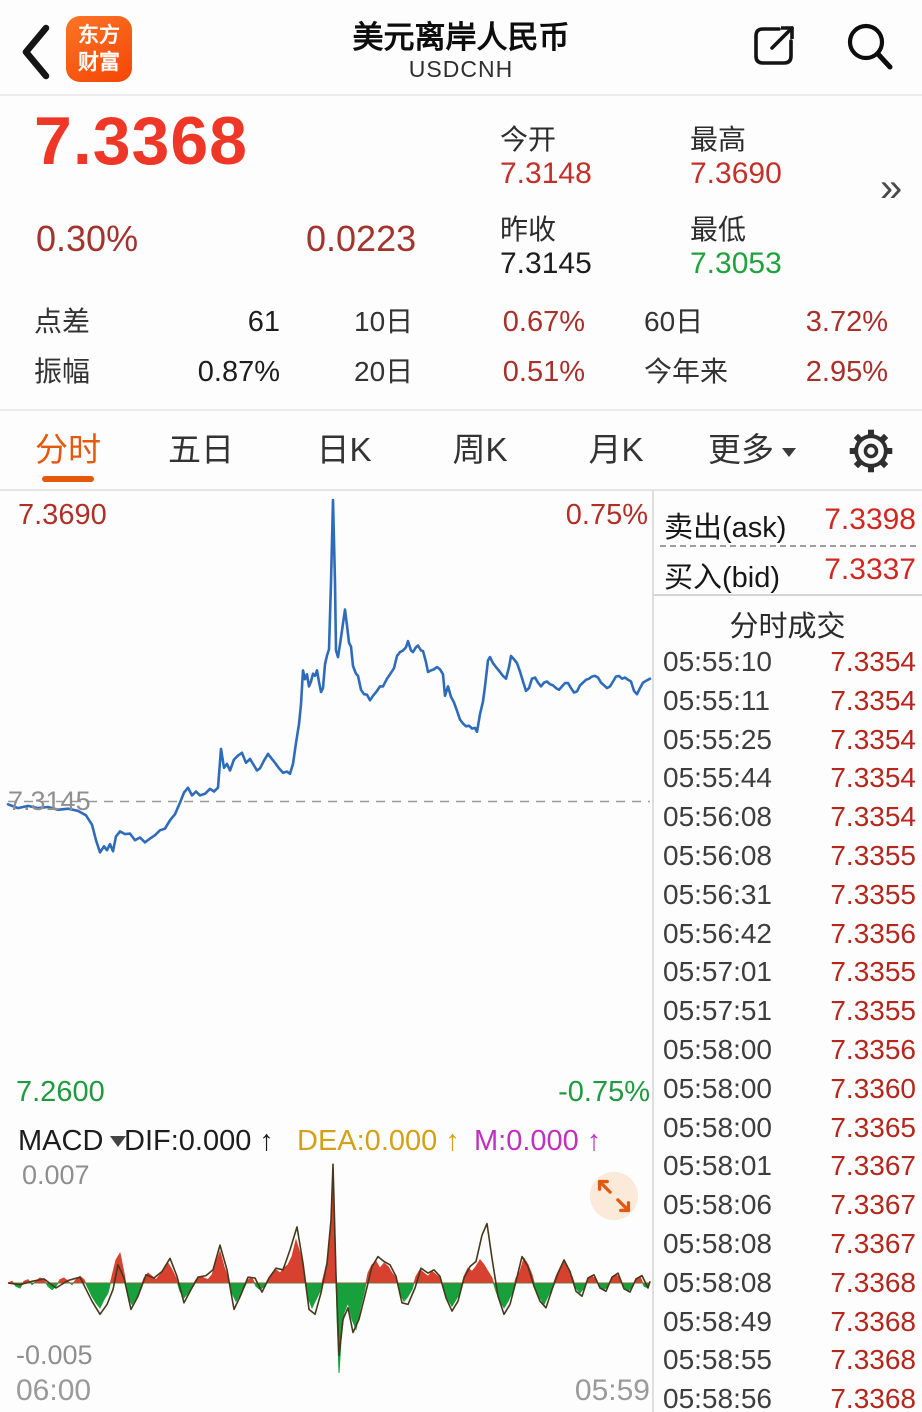 The width and height of the screenshot is (922, 1412). What do you see at coordinates (717, 1205) in the screenshot?
I see `trade-time: 05:58:06` at bounding box center [717, 1205].